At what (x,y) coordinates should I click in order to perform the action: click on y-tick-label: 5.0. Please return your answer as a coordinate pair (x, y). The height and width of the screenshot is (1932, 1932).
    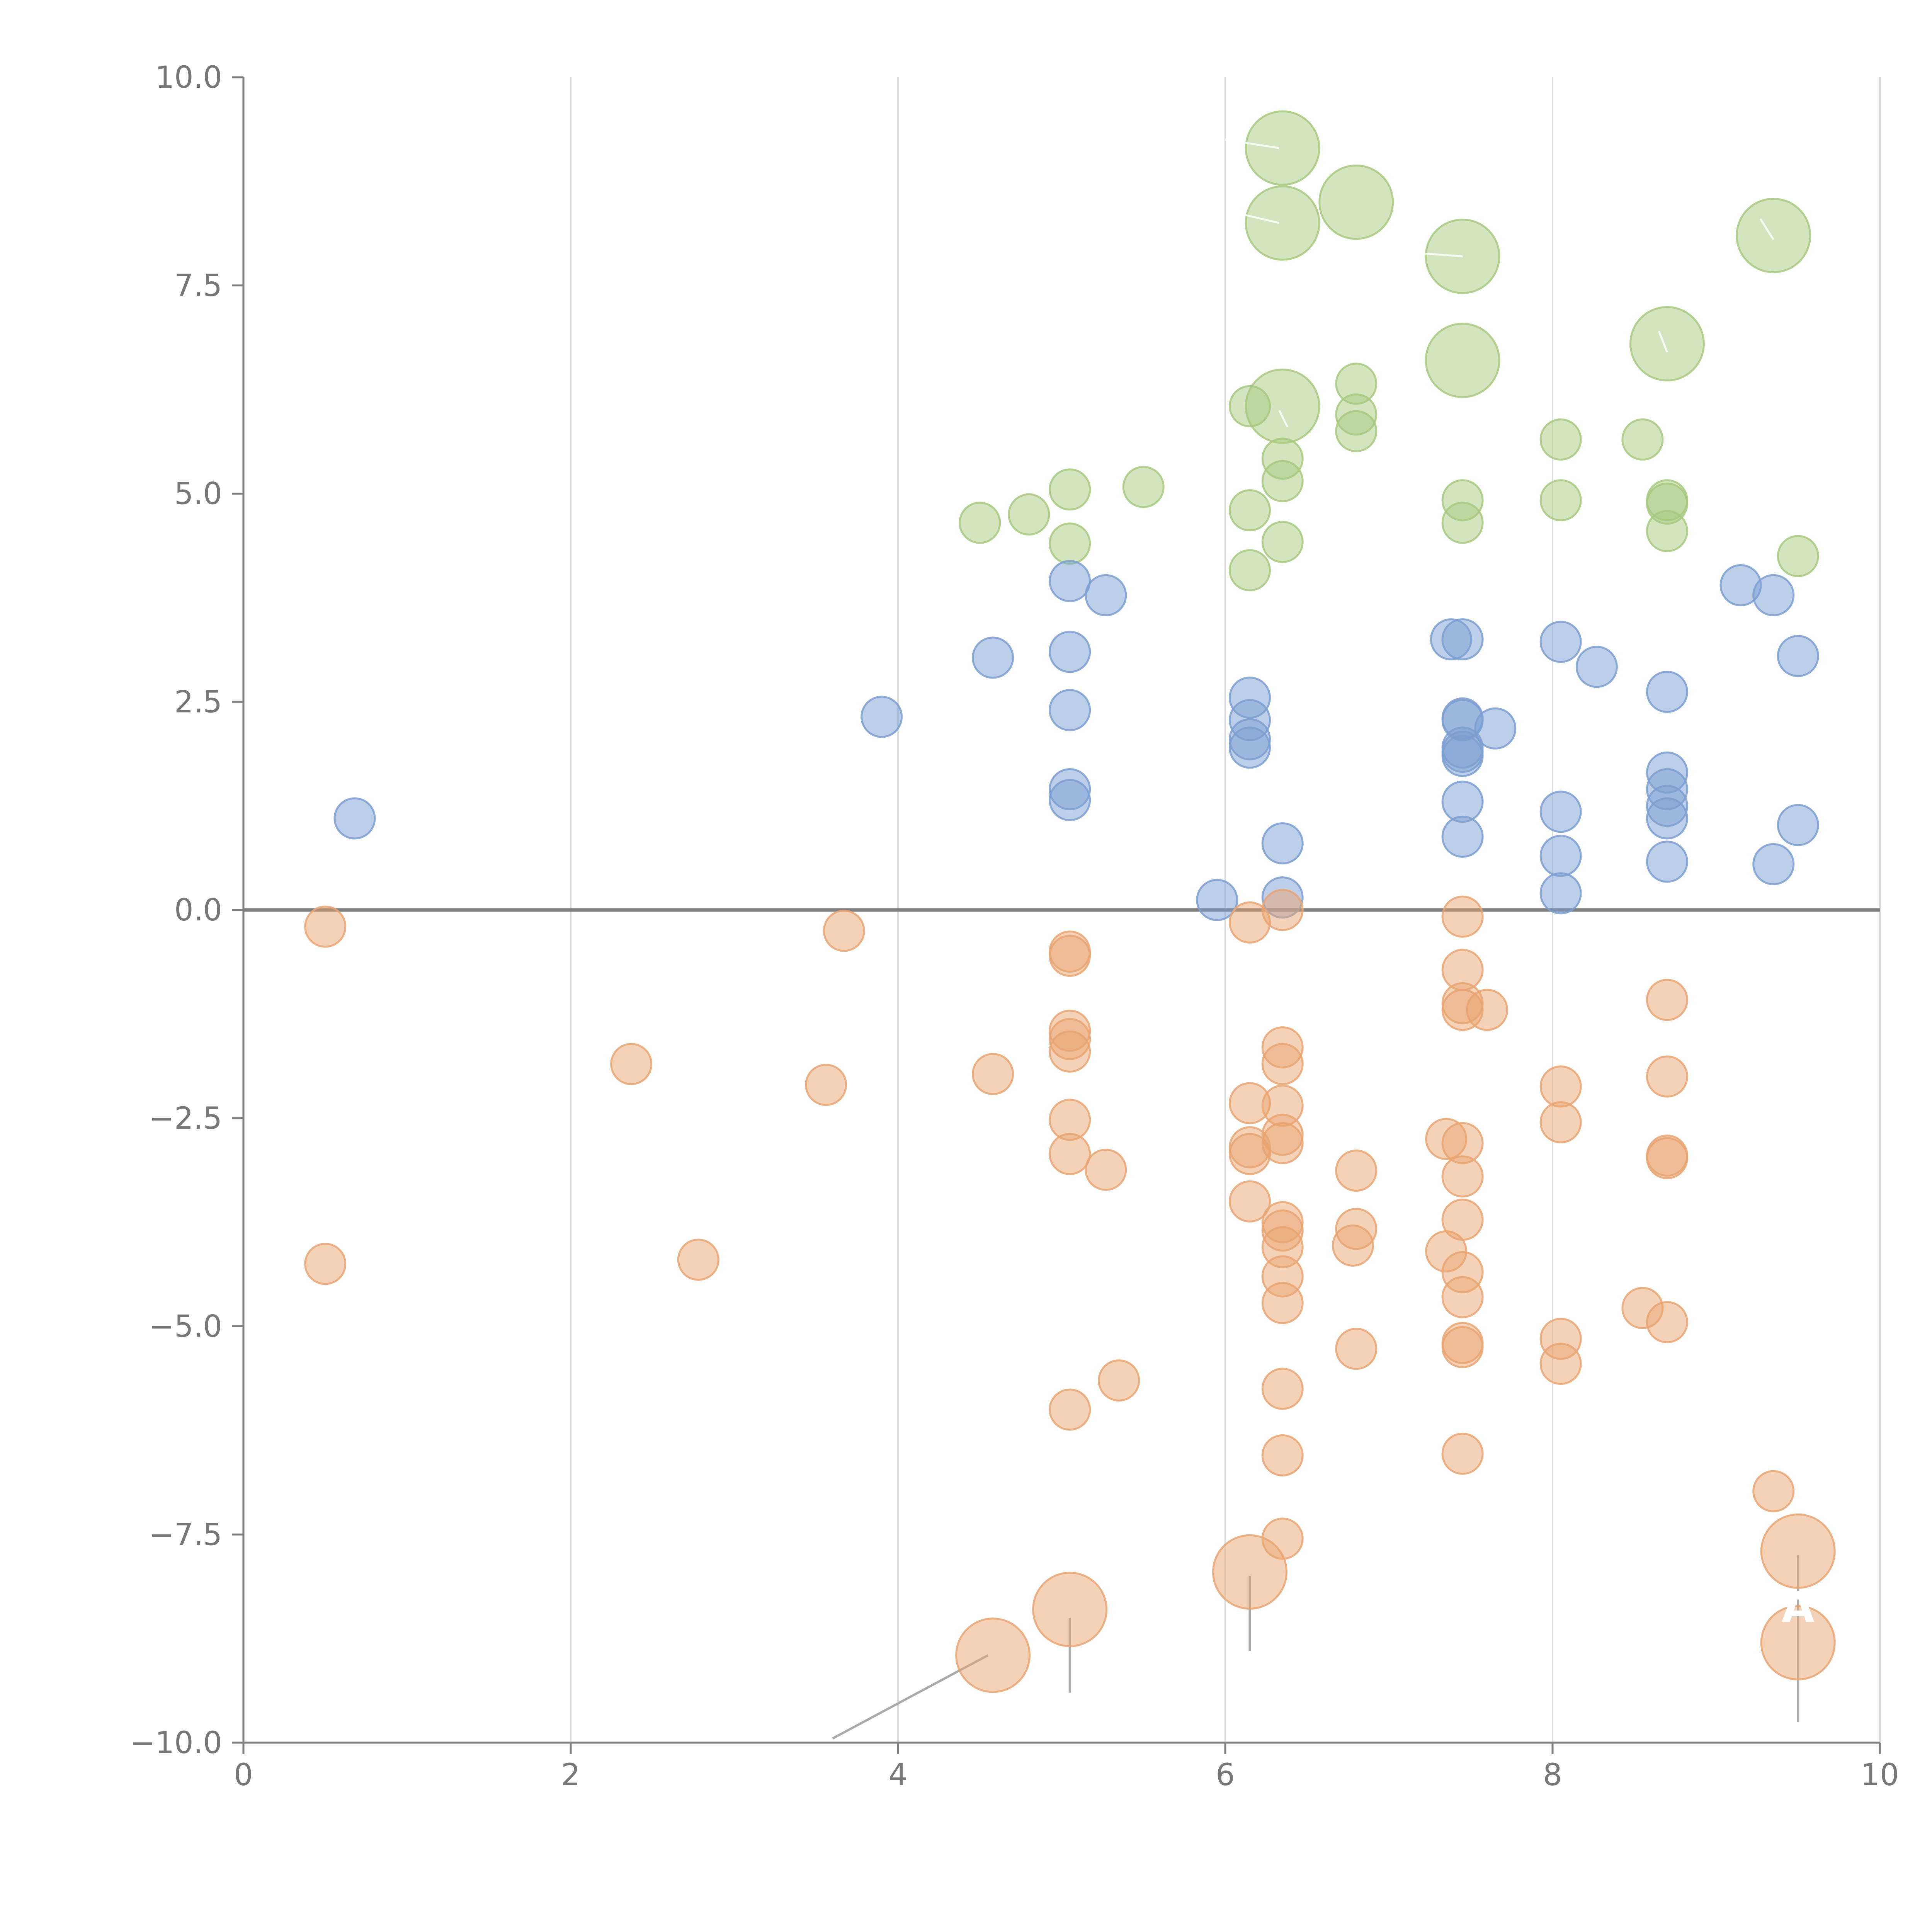
    Looking at the image, I should click on (198, 495).